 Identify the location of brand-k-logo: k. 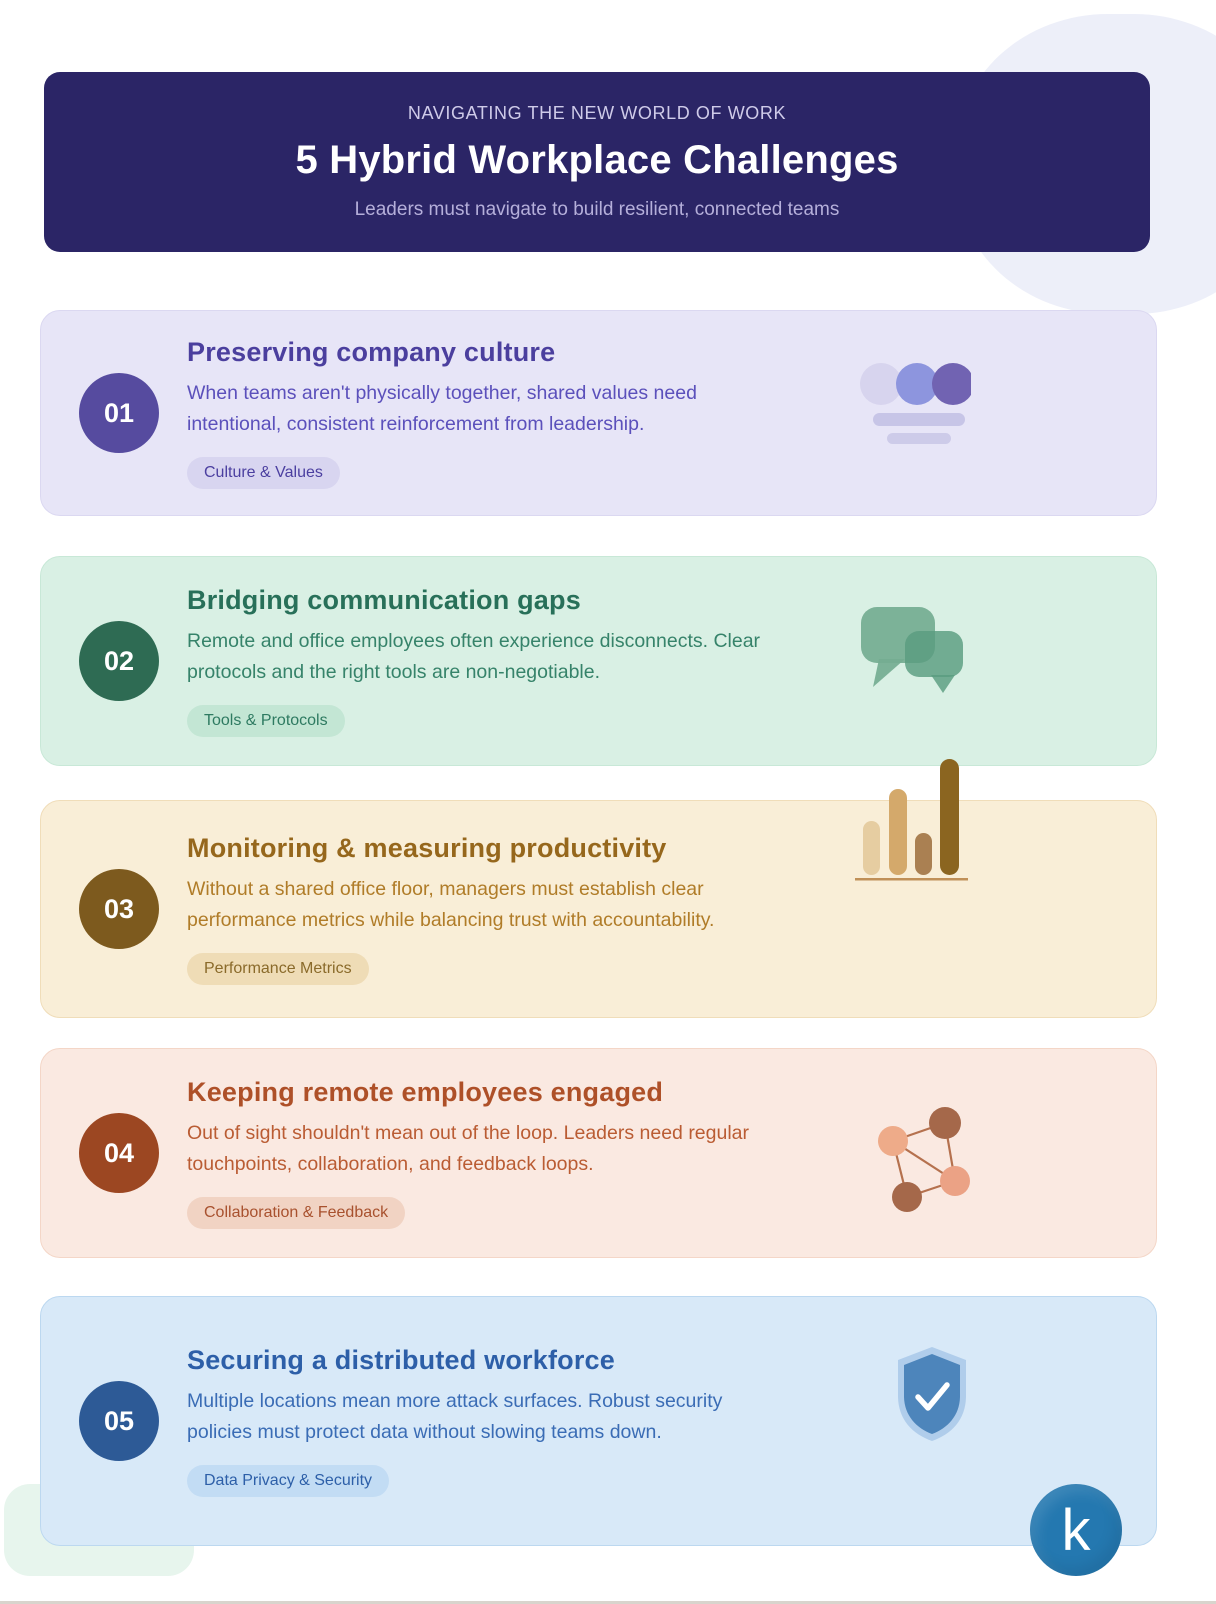
(1076, 1530).